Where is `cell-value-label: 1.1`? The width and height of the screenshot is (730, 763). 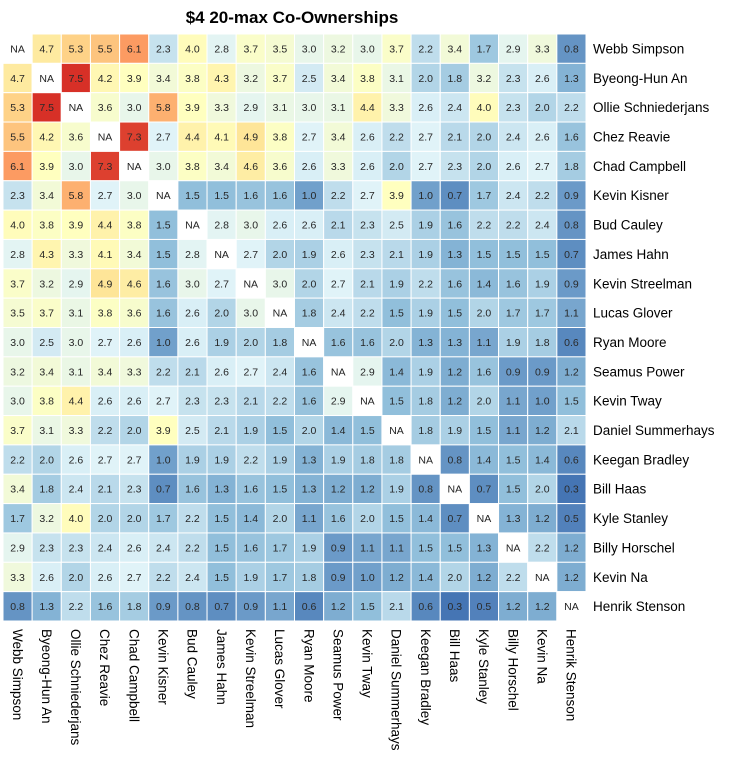 cell-value-label: 1.1 is located at coordinates (571, 314).